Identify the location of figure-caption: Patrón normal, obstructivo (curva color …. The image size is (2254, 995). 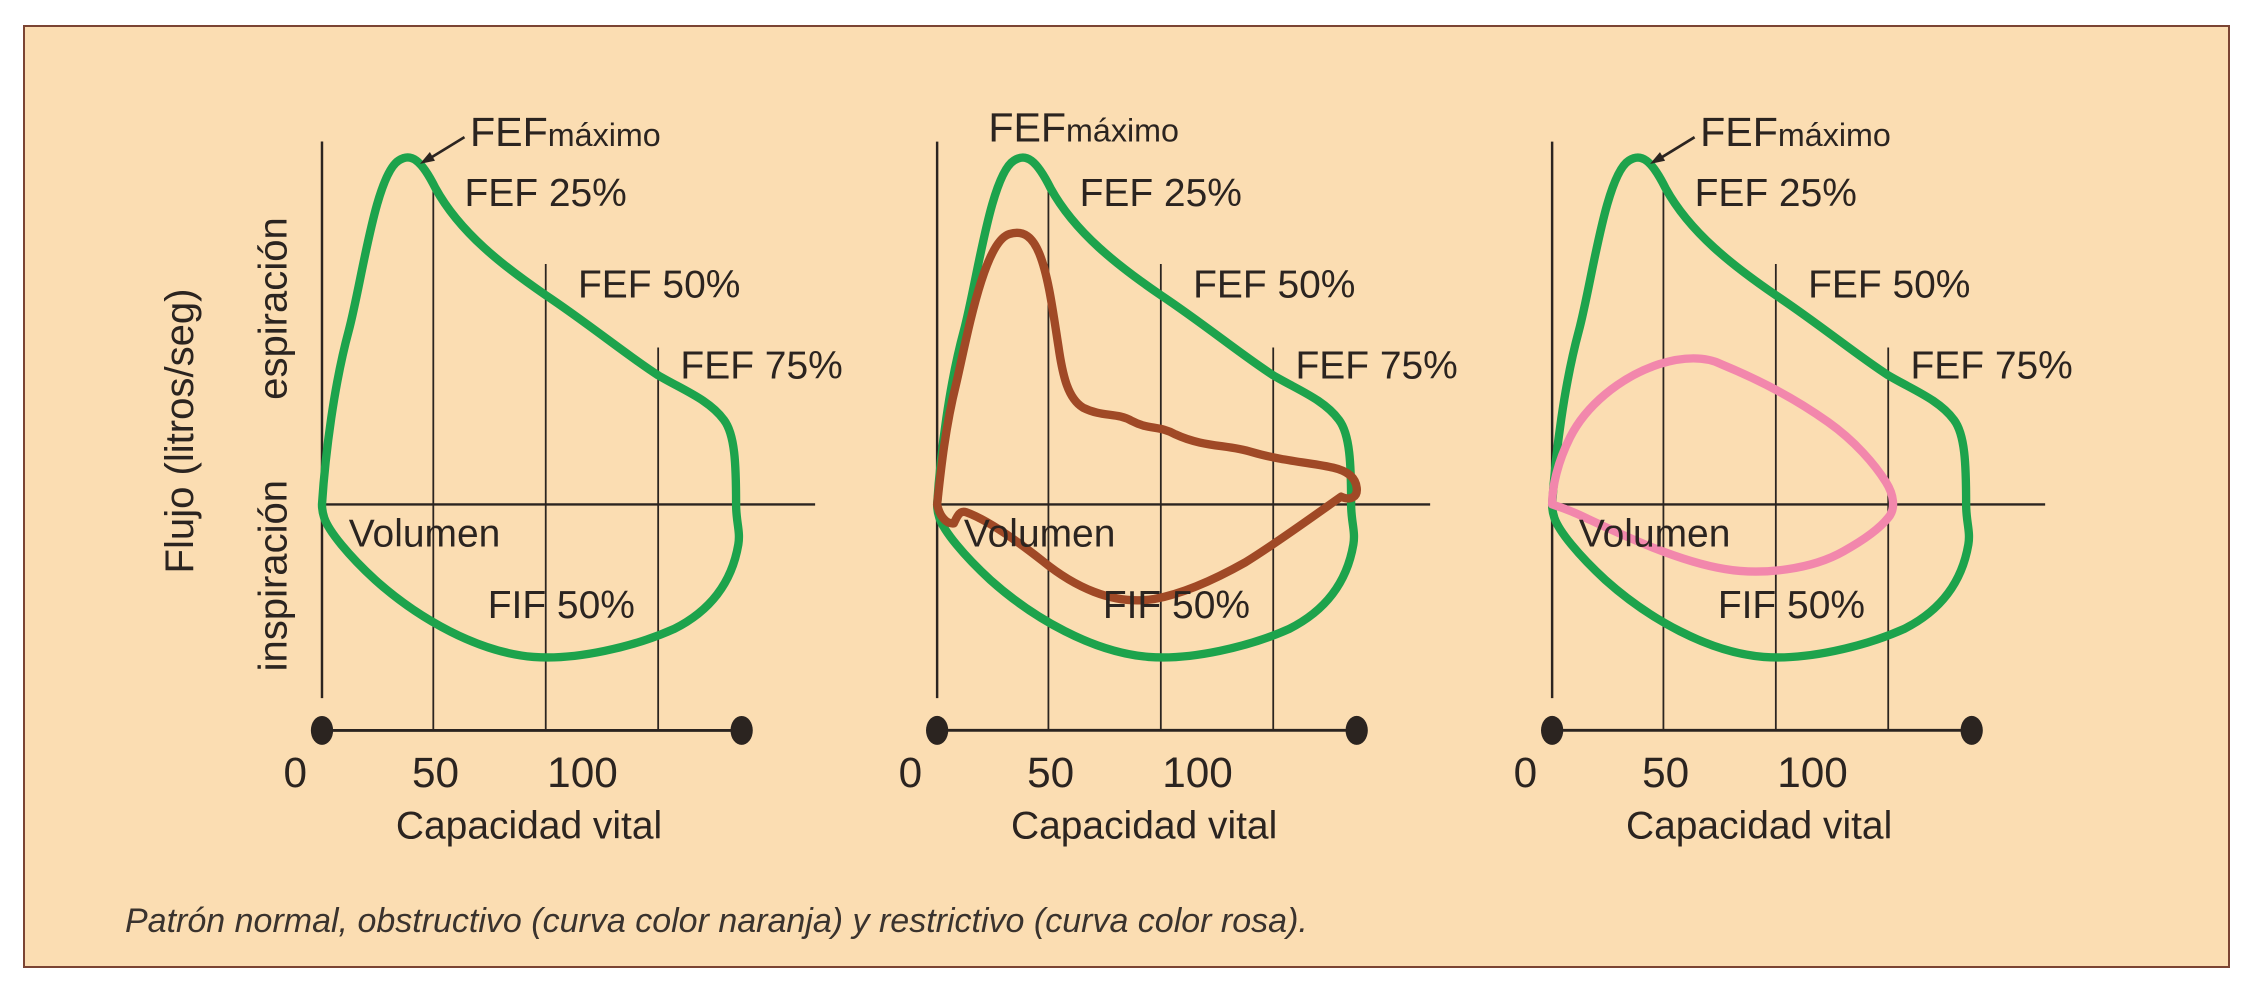
(716, 921).